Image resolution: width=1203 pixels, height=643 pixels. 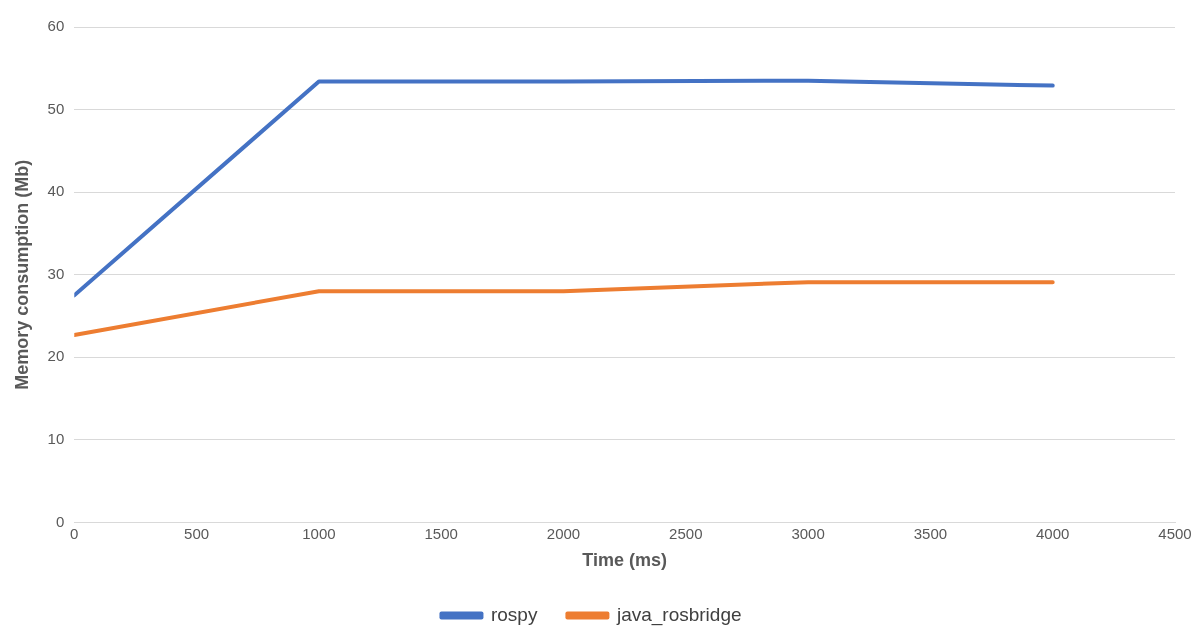 What do you see at coordinates (197, 533) in the screenshot?
I see `x-tick-label: 500` at bounding box center [197, 533].